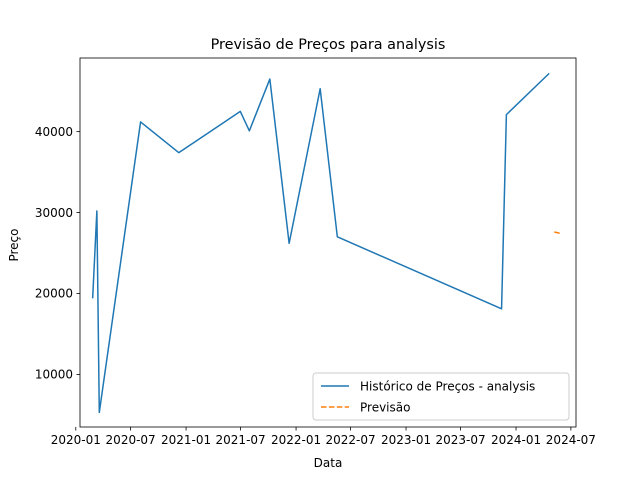 Image resolution: width=640 pixels, height=480 pixels. Describe the element at coordinates (571, 440) in the screenshot. I see `x-tick-label-9: 2024-07` at that location.